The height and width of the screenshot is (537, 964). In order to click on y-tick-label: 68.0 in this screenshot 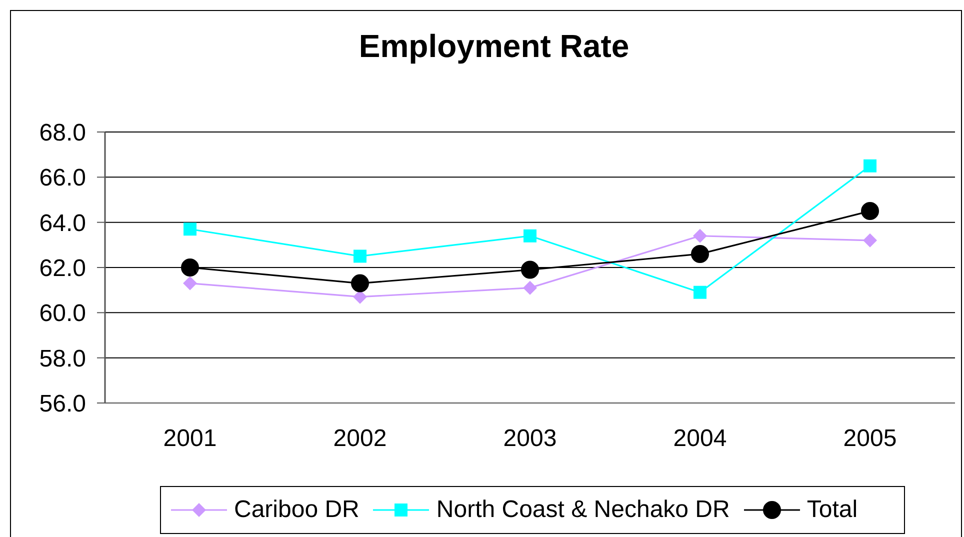, I will do `click(62, 133)`.